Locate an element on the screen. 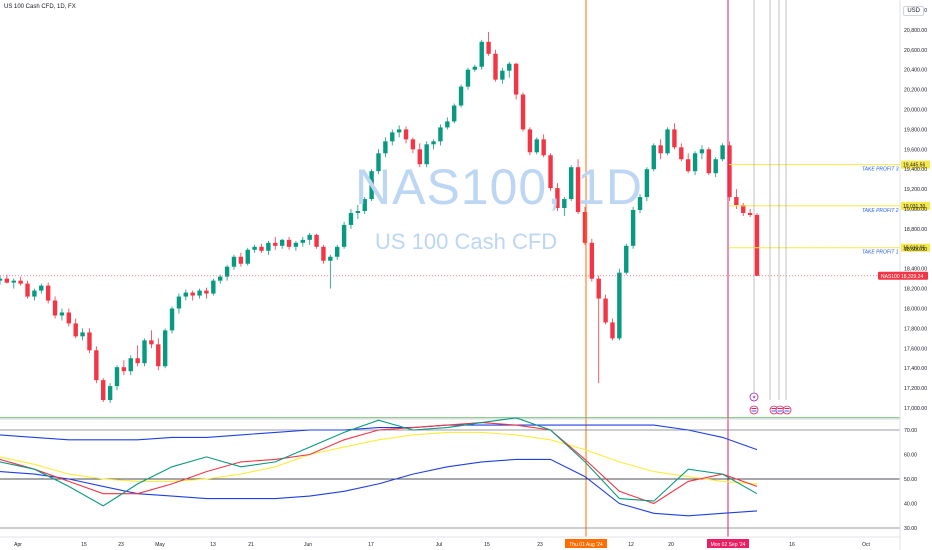  time-tick-label: Jun is located at coordinates (308, 545).